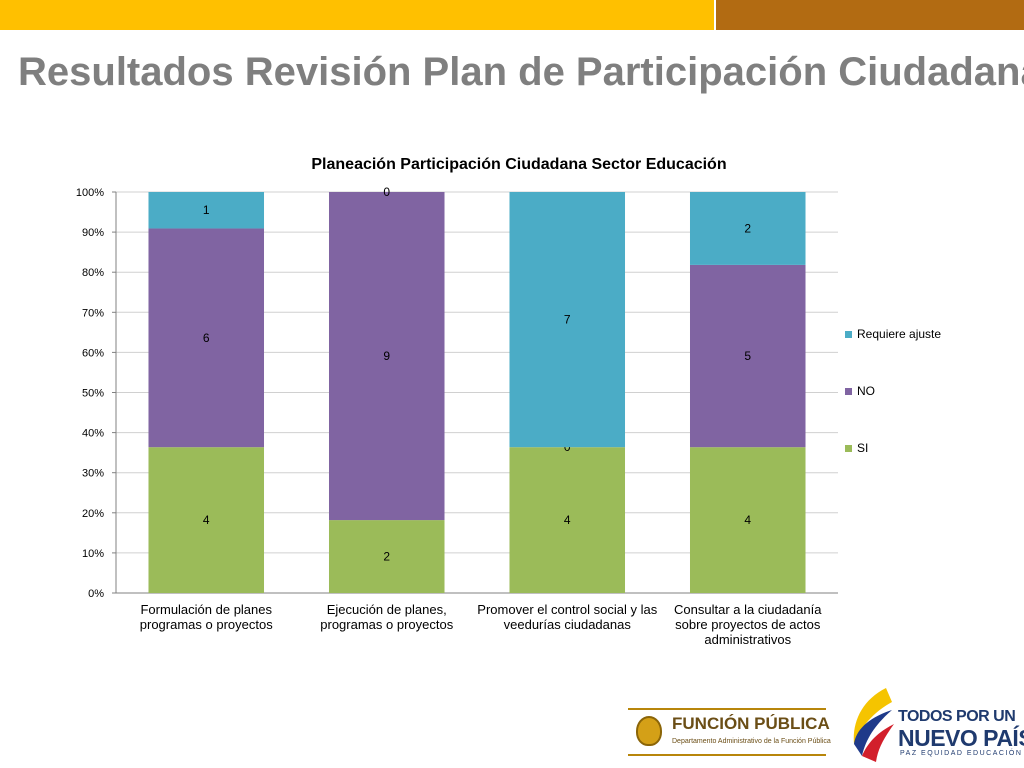 This screenshot has height=768, width=1024. I want to click on x-tick-label: veedurías ciudadanas, so click(568, 624).